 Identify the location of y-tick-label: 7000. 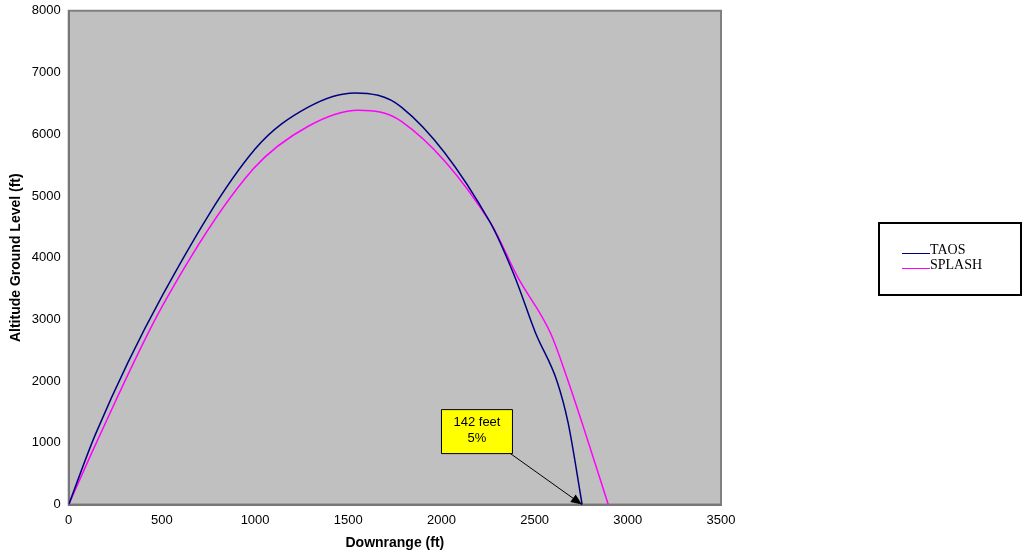
(46, 72).